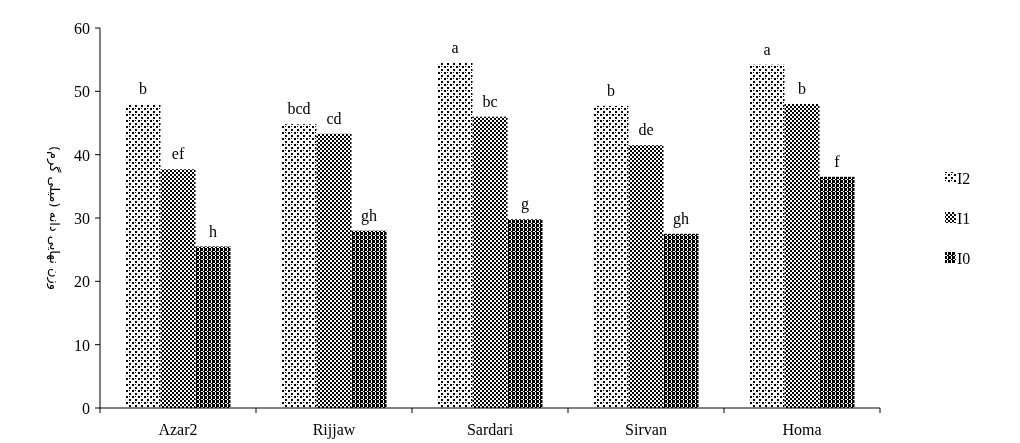 The width and height of the screenshot is (1020, 443). What do you see at coordinates (82, 218) in the screenshot?
I see `y-tick-label: 30` at bounding box center [82, 218].